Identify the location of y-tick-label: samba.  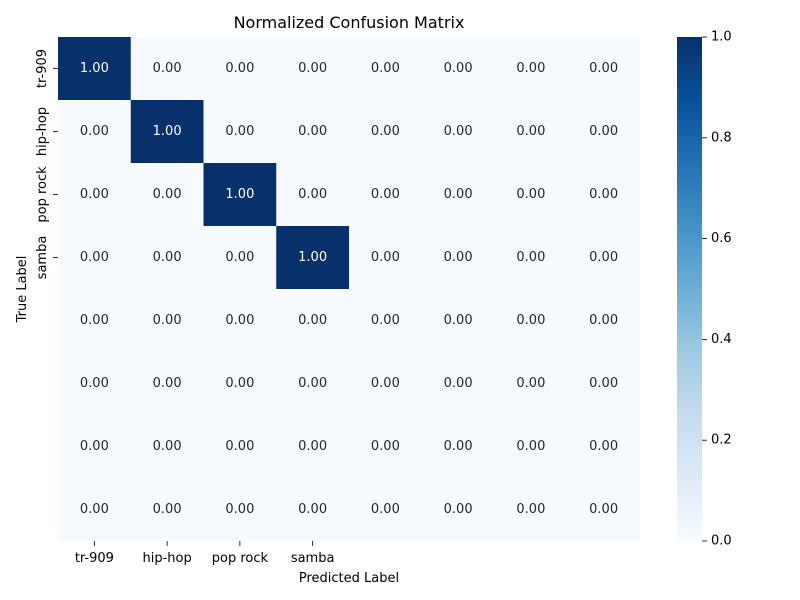
(42, 258).